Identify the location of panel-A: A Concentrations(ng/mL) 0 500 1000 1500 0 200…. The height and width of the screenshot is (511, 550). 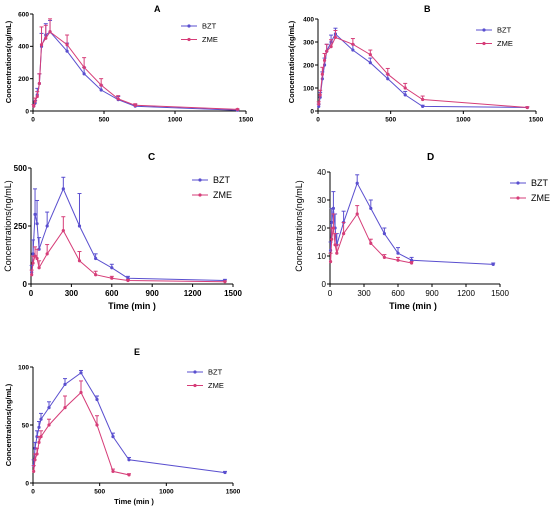
(129, 64).